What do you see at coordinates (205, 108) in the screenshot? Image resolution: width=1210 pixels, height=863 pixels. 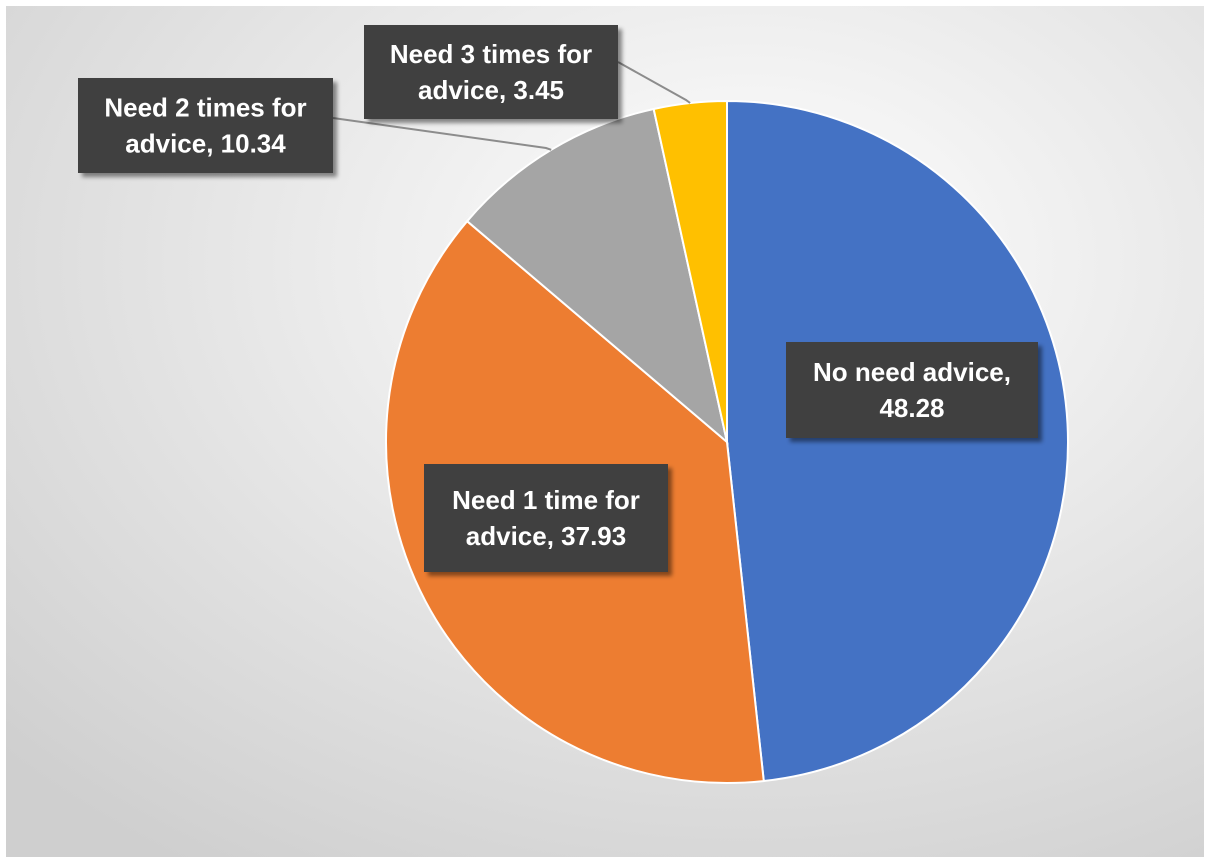 I see `data-label-text: Need 2 times for` at bounding box center [205, 108].